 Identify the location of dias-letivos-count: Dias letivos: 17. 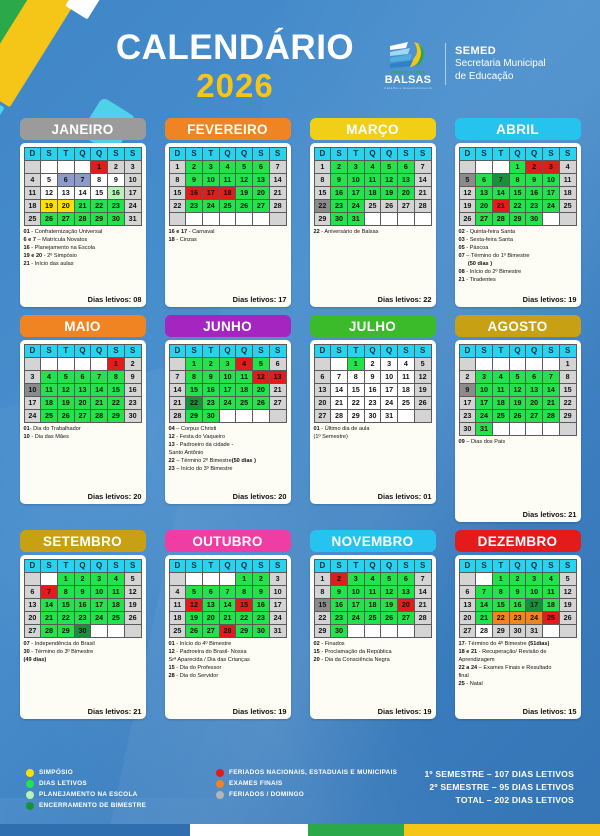
(259, 299).